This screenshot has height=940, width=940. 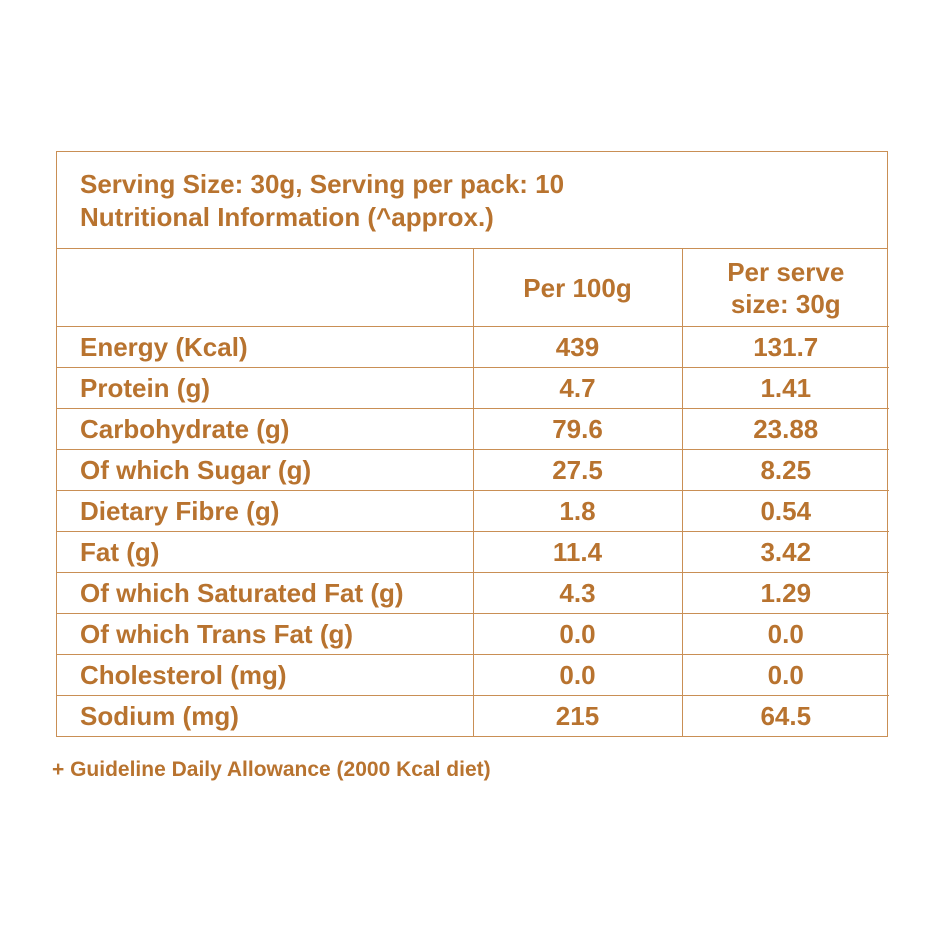 What do you see at coordinates (578, 511) in the screenshot?
I see `per-100g-value: 1.8` at bounding box center [578, 511].